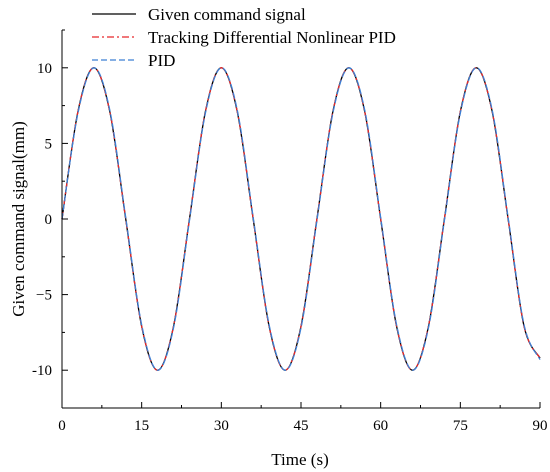 The height and width of the screenshot is (472, 550). I want to click on legend-label-pid: PID, so click(161, 60).